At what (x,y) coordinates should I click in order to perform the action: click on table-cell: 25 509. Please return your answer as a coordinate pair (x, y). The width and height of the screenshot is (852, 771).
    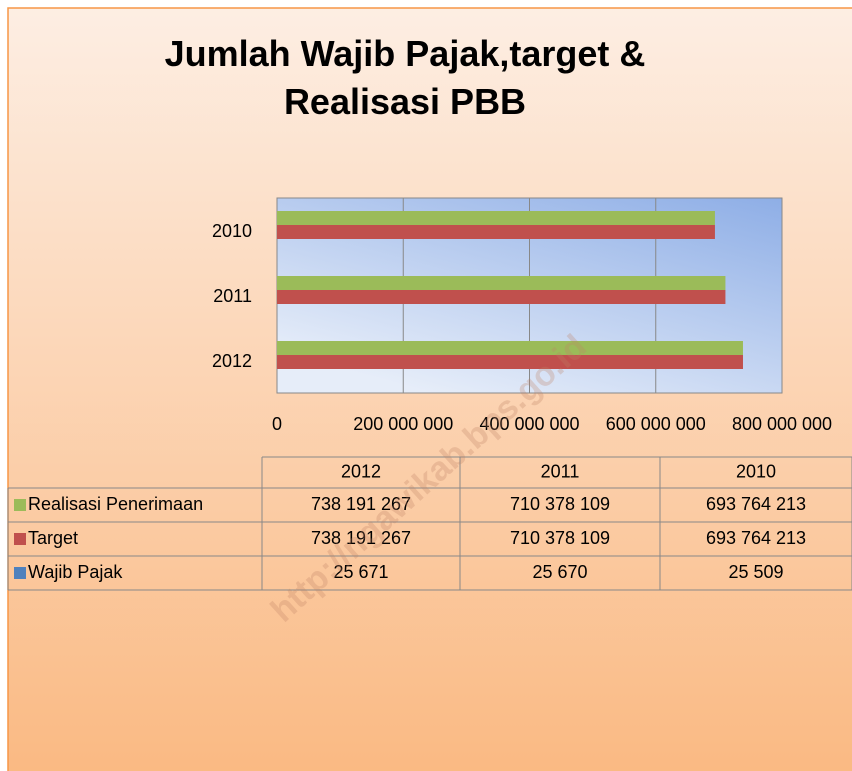
    Looking at the image, I should click on (755, 572).